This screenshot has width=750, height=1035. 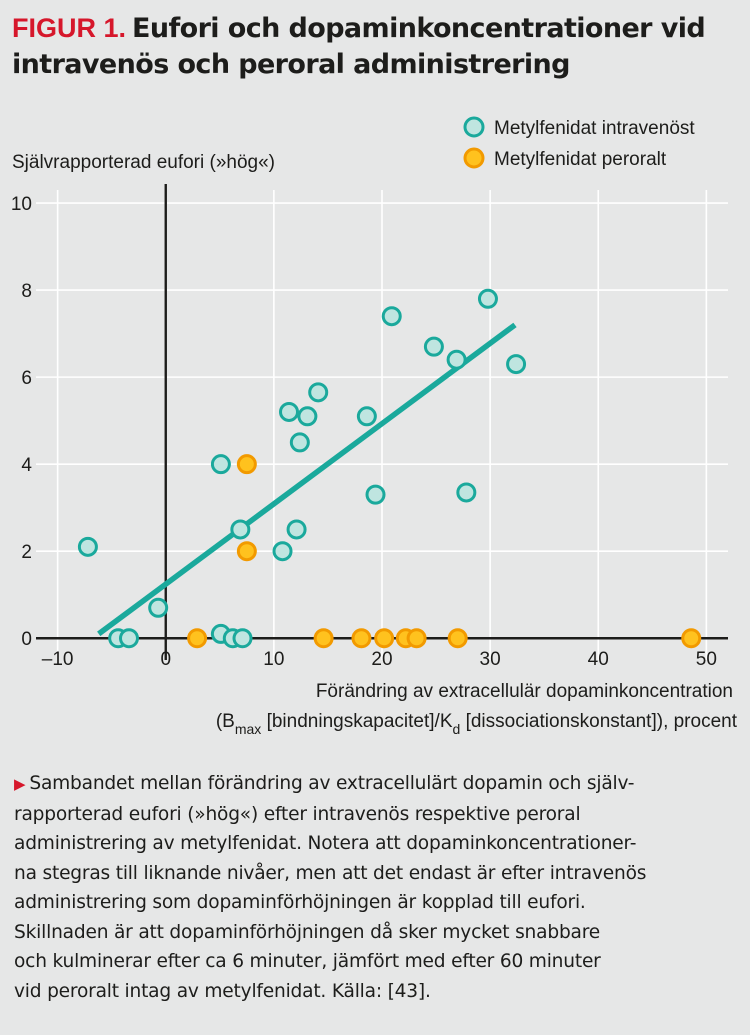 I want to click on y-tick-label: 8, so click(x=26, y=291).